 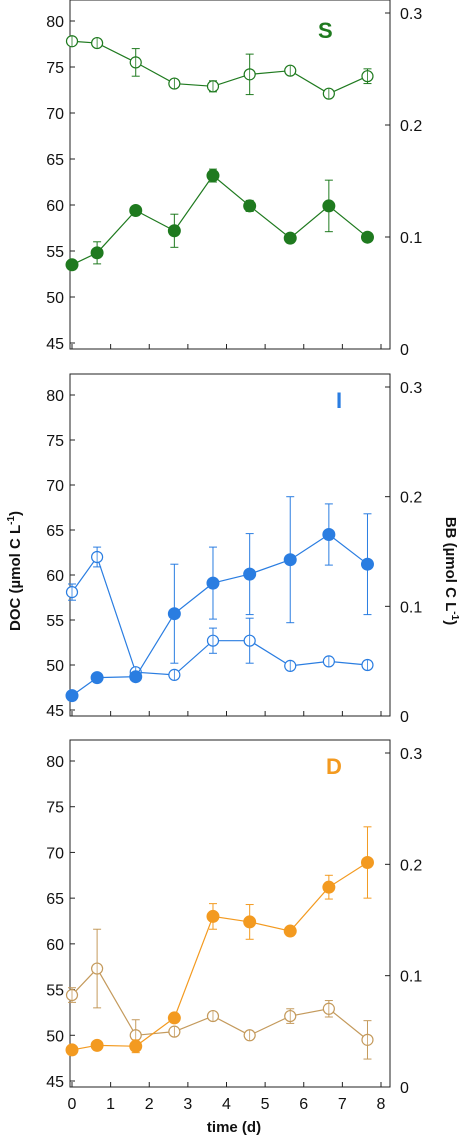 What do you see at coordinates (11, 520) in the screenshot?
I see `y-left-title-sup: -1` at bounding box center [11, 520].